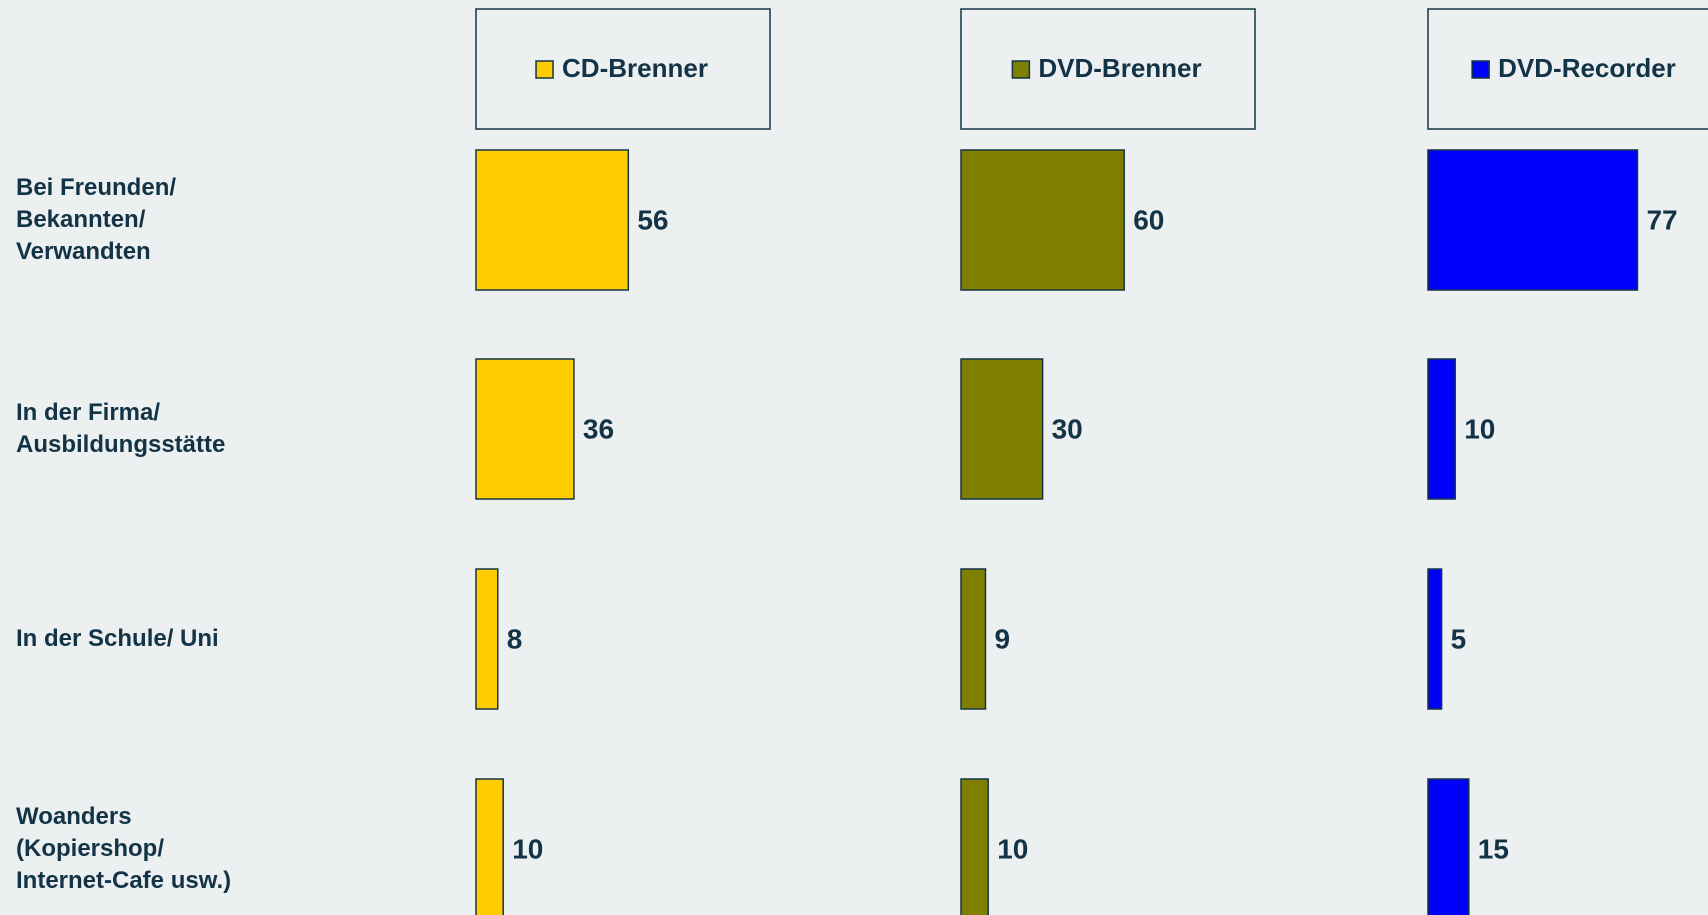 The image size is (1708, 915). Describe the element at coordinates (1148, 219) in the screenshot. I see `value-label: 60` at that location.